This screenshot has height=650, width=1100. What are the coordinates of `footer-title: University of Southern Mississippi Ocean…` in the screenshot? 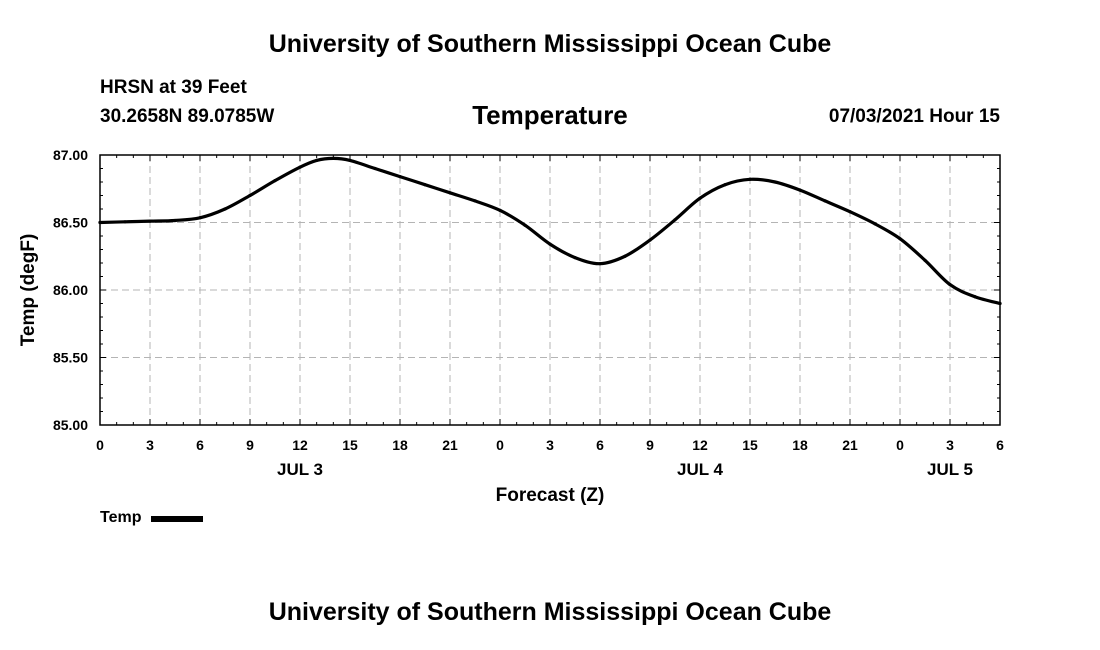 It's located at (550, 612).